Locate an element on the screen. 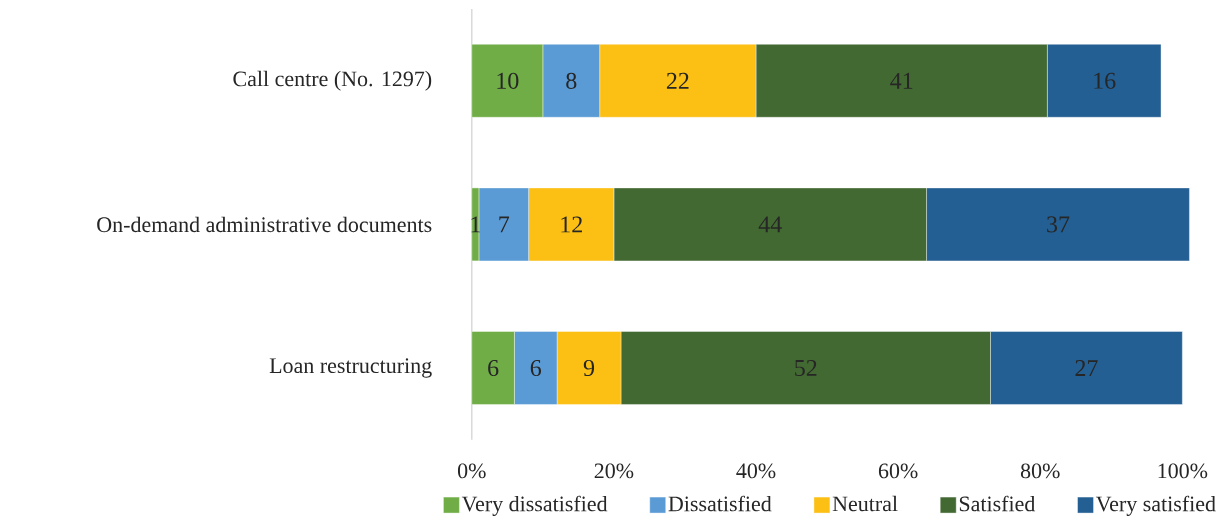 The image size is (1221, 521). x-tick-label: 100% is located at coordinates (1183, 471).